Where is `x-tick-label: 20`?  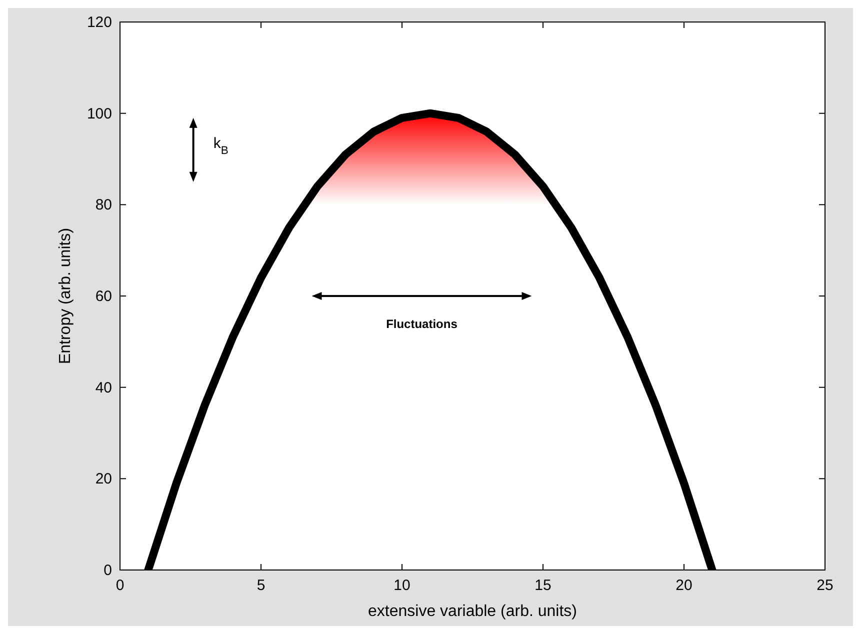 x-tick-label: 20 is located at coordinates (684, 585).